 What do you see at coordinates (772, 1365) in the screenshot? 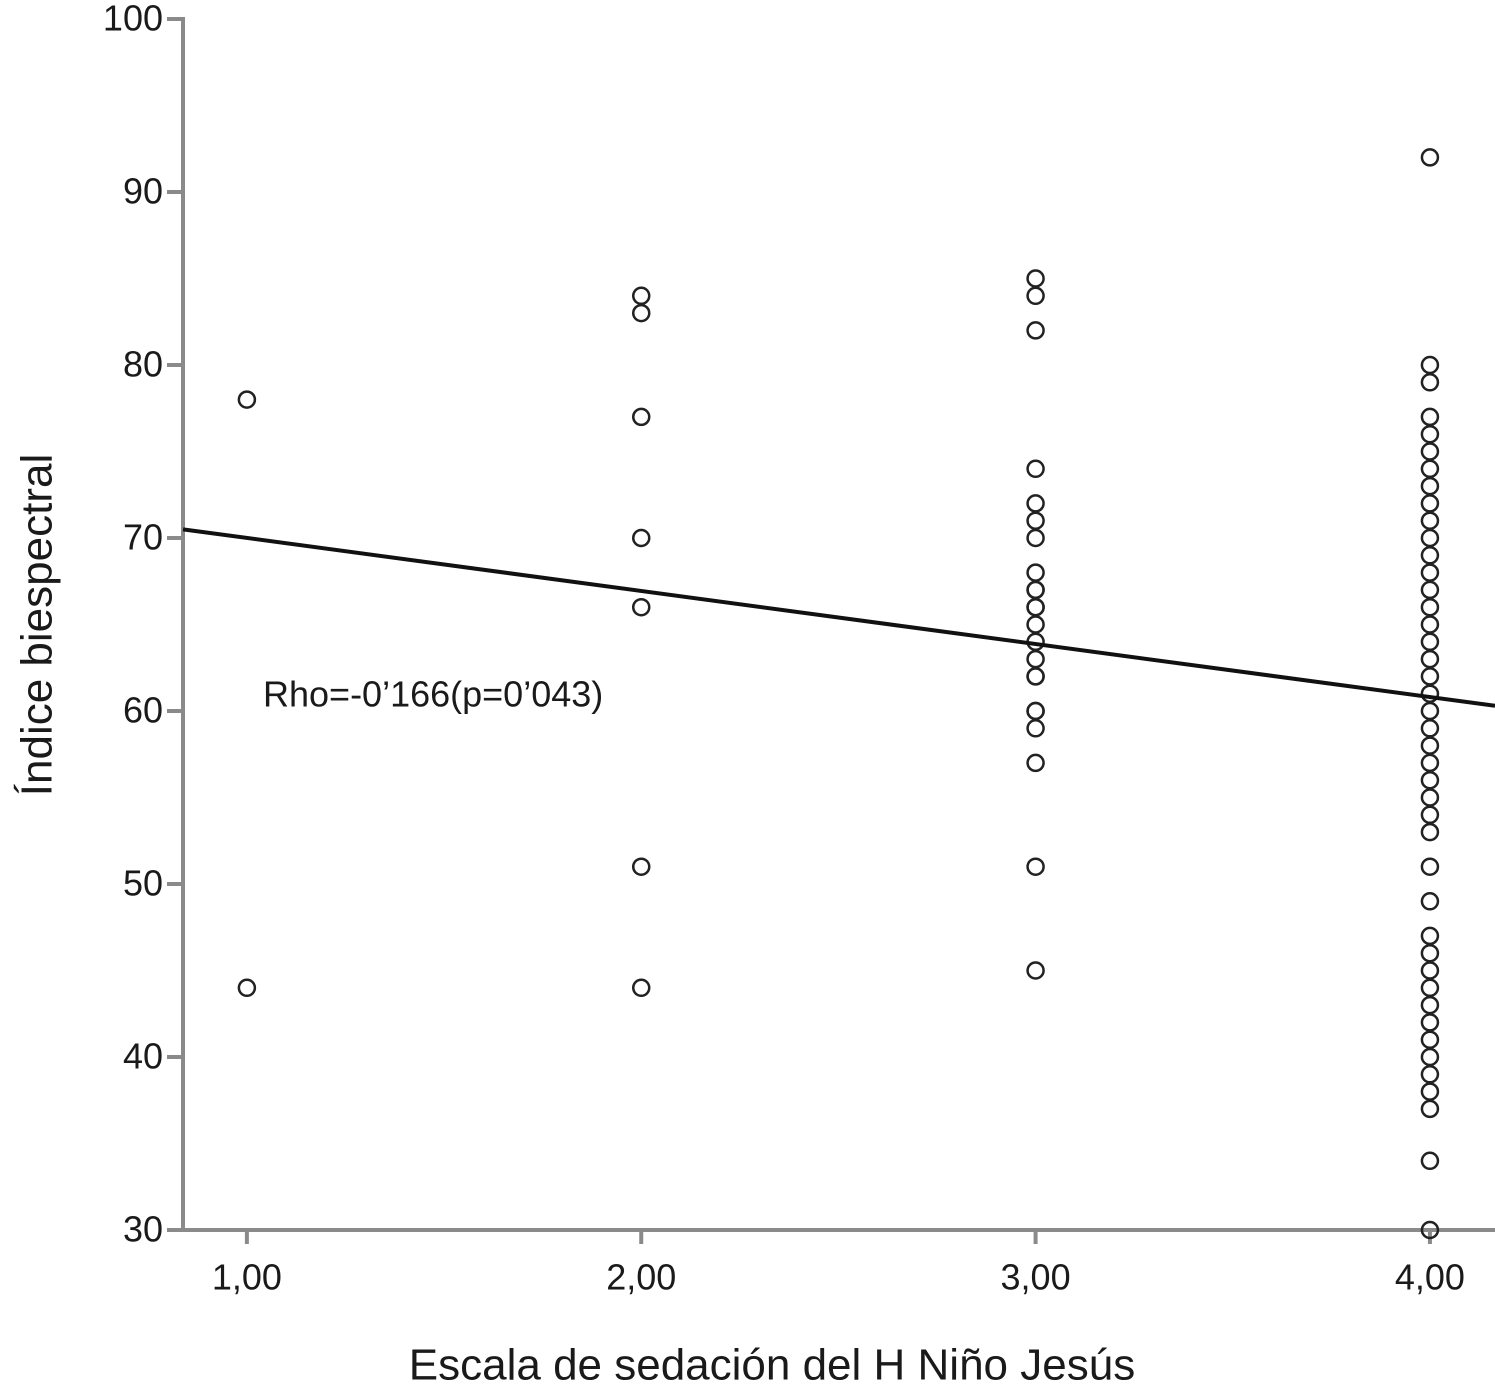
I see `x-axis-title: Escala de sedación del H Niño Jesús` at bounding box center [772, 1365].